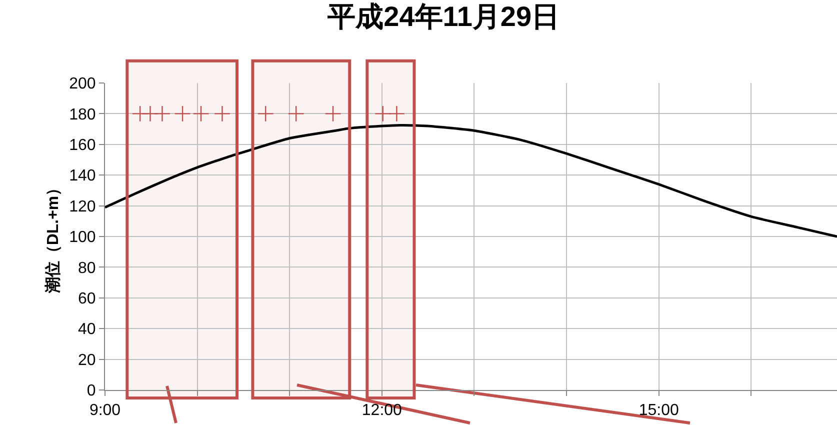 This screenshot has width=837, height=425. I want to click on y-tick-label: 160, so click(82, 145).